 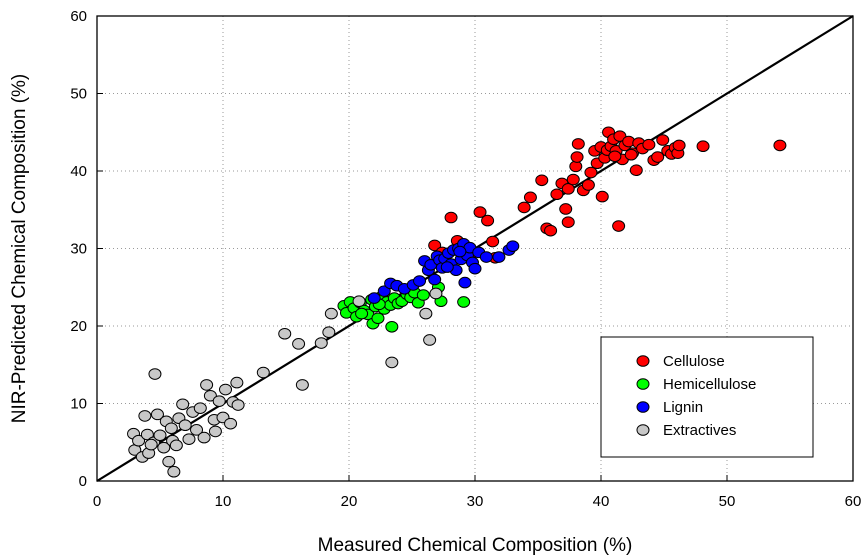 I want to click on y-tick-label-3: 30, so click(x=78, y=249).